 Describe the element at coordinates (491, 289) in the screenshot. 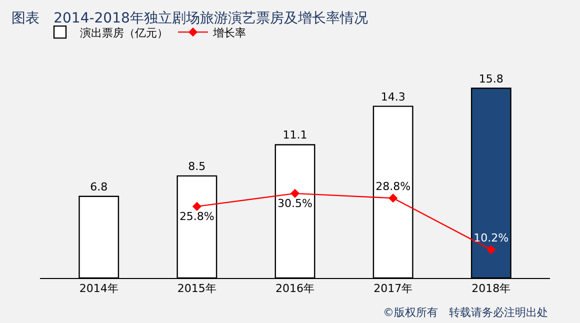

I see `x-tick-label: 2018年` at that location.